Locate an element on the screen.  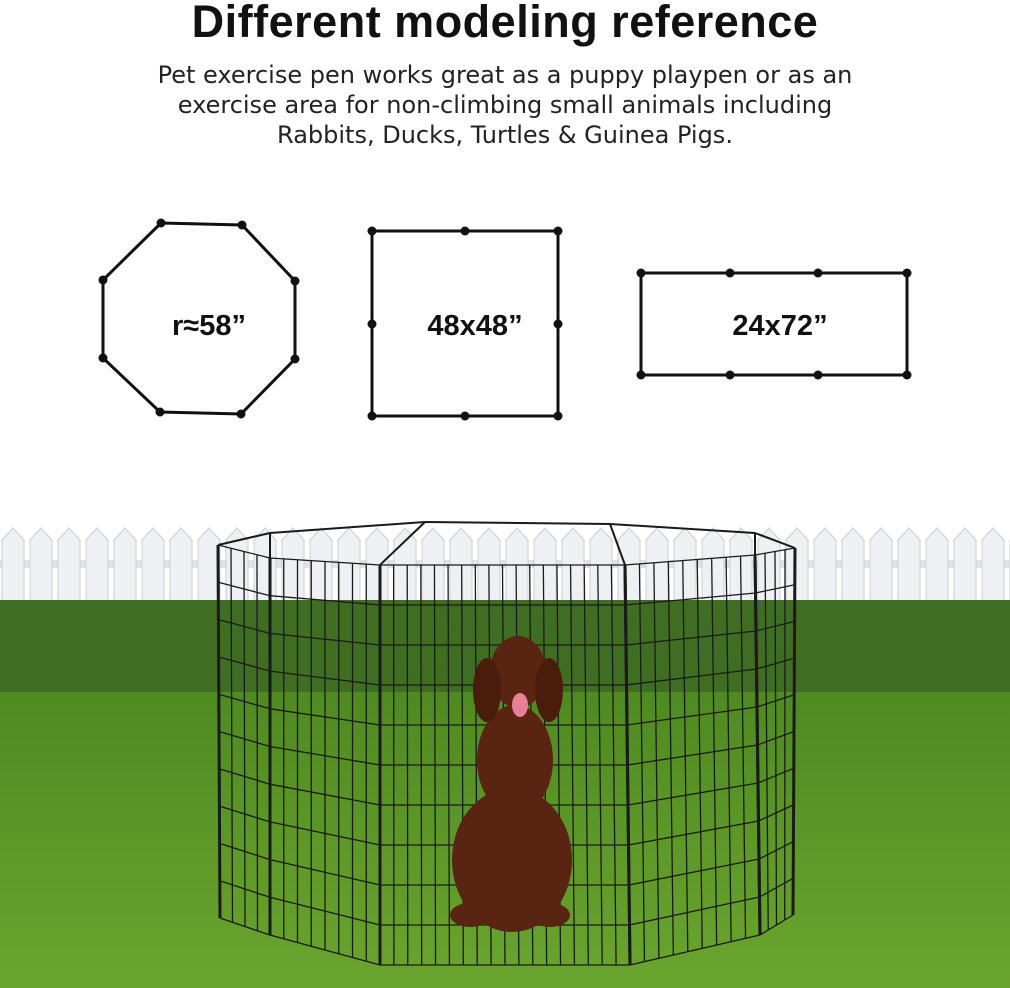
fence-rail is located at coordinates (505, 564).